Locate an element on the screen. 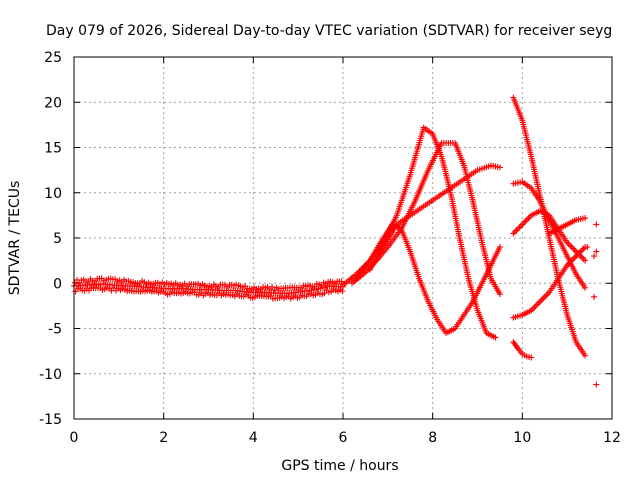 This screenshot has width=640, height=480. x-tick-label: 0 is located at coordinates (74, 438).